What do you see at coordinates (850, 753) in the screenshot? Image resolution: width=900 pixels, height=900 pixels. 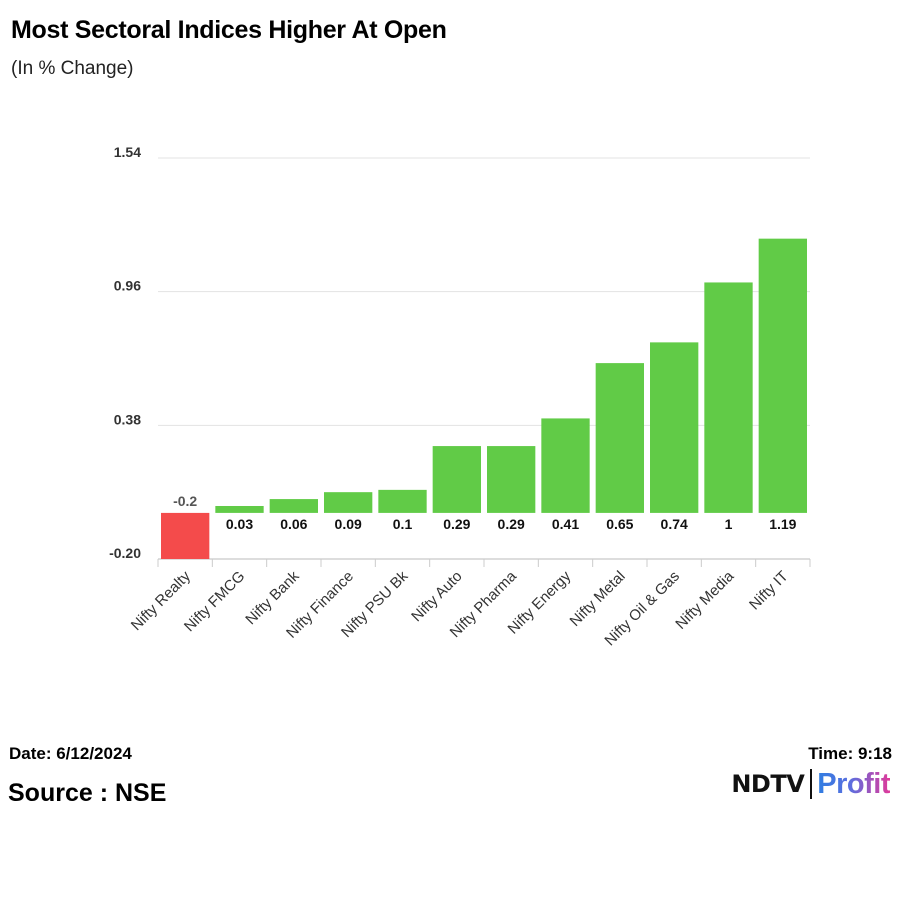 I see `time-label: Time: 9:18` at bounding box center [850, 753].